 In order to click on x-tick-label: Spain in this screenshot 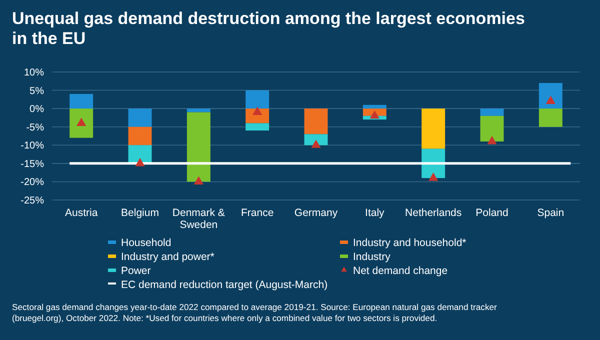, I will do `click(550, 213)`.